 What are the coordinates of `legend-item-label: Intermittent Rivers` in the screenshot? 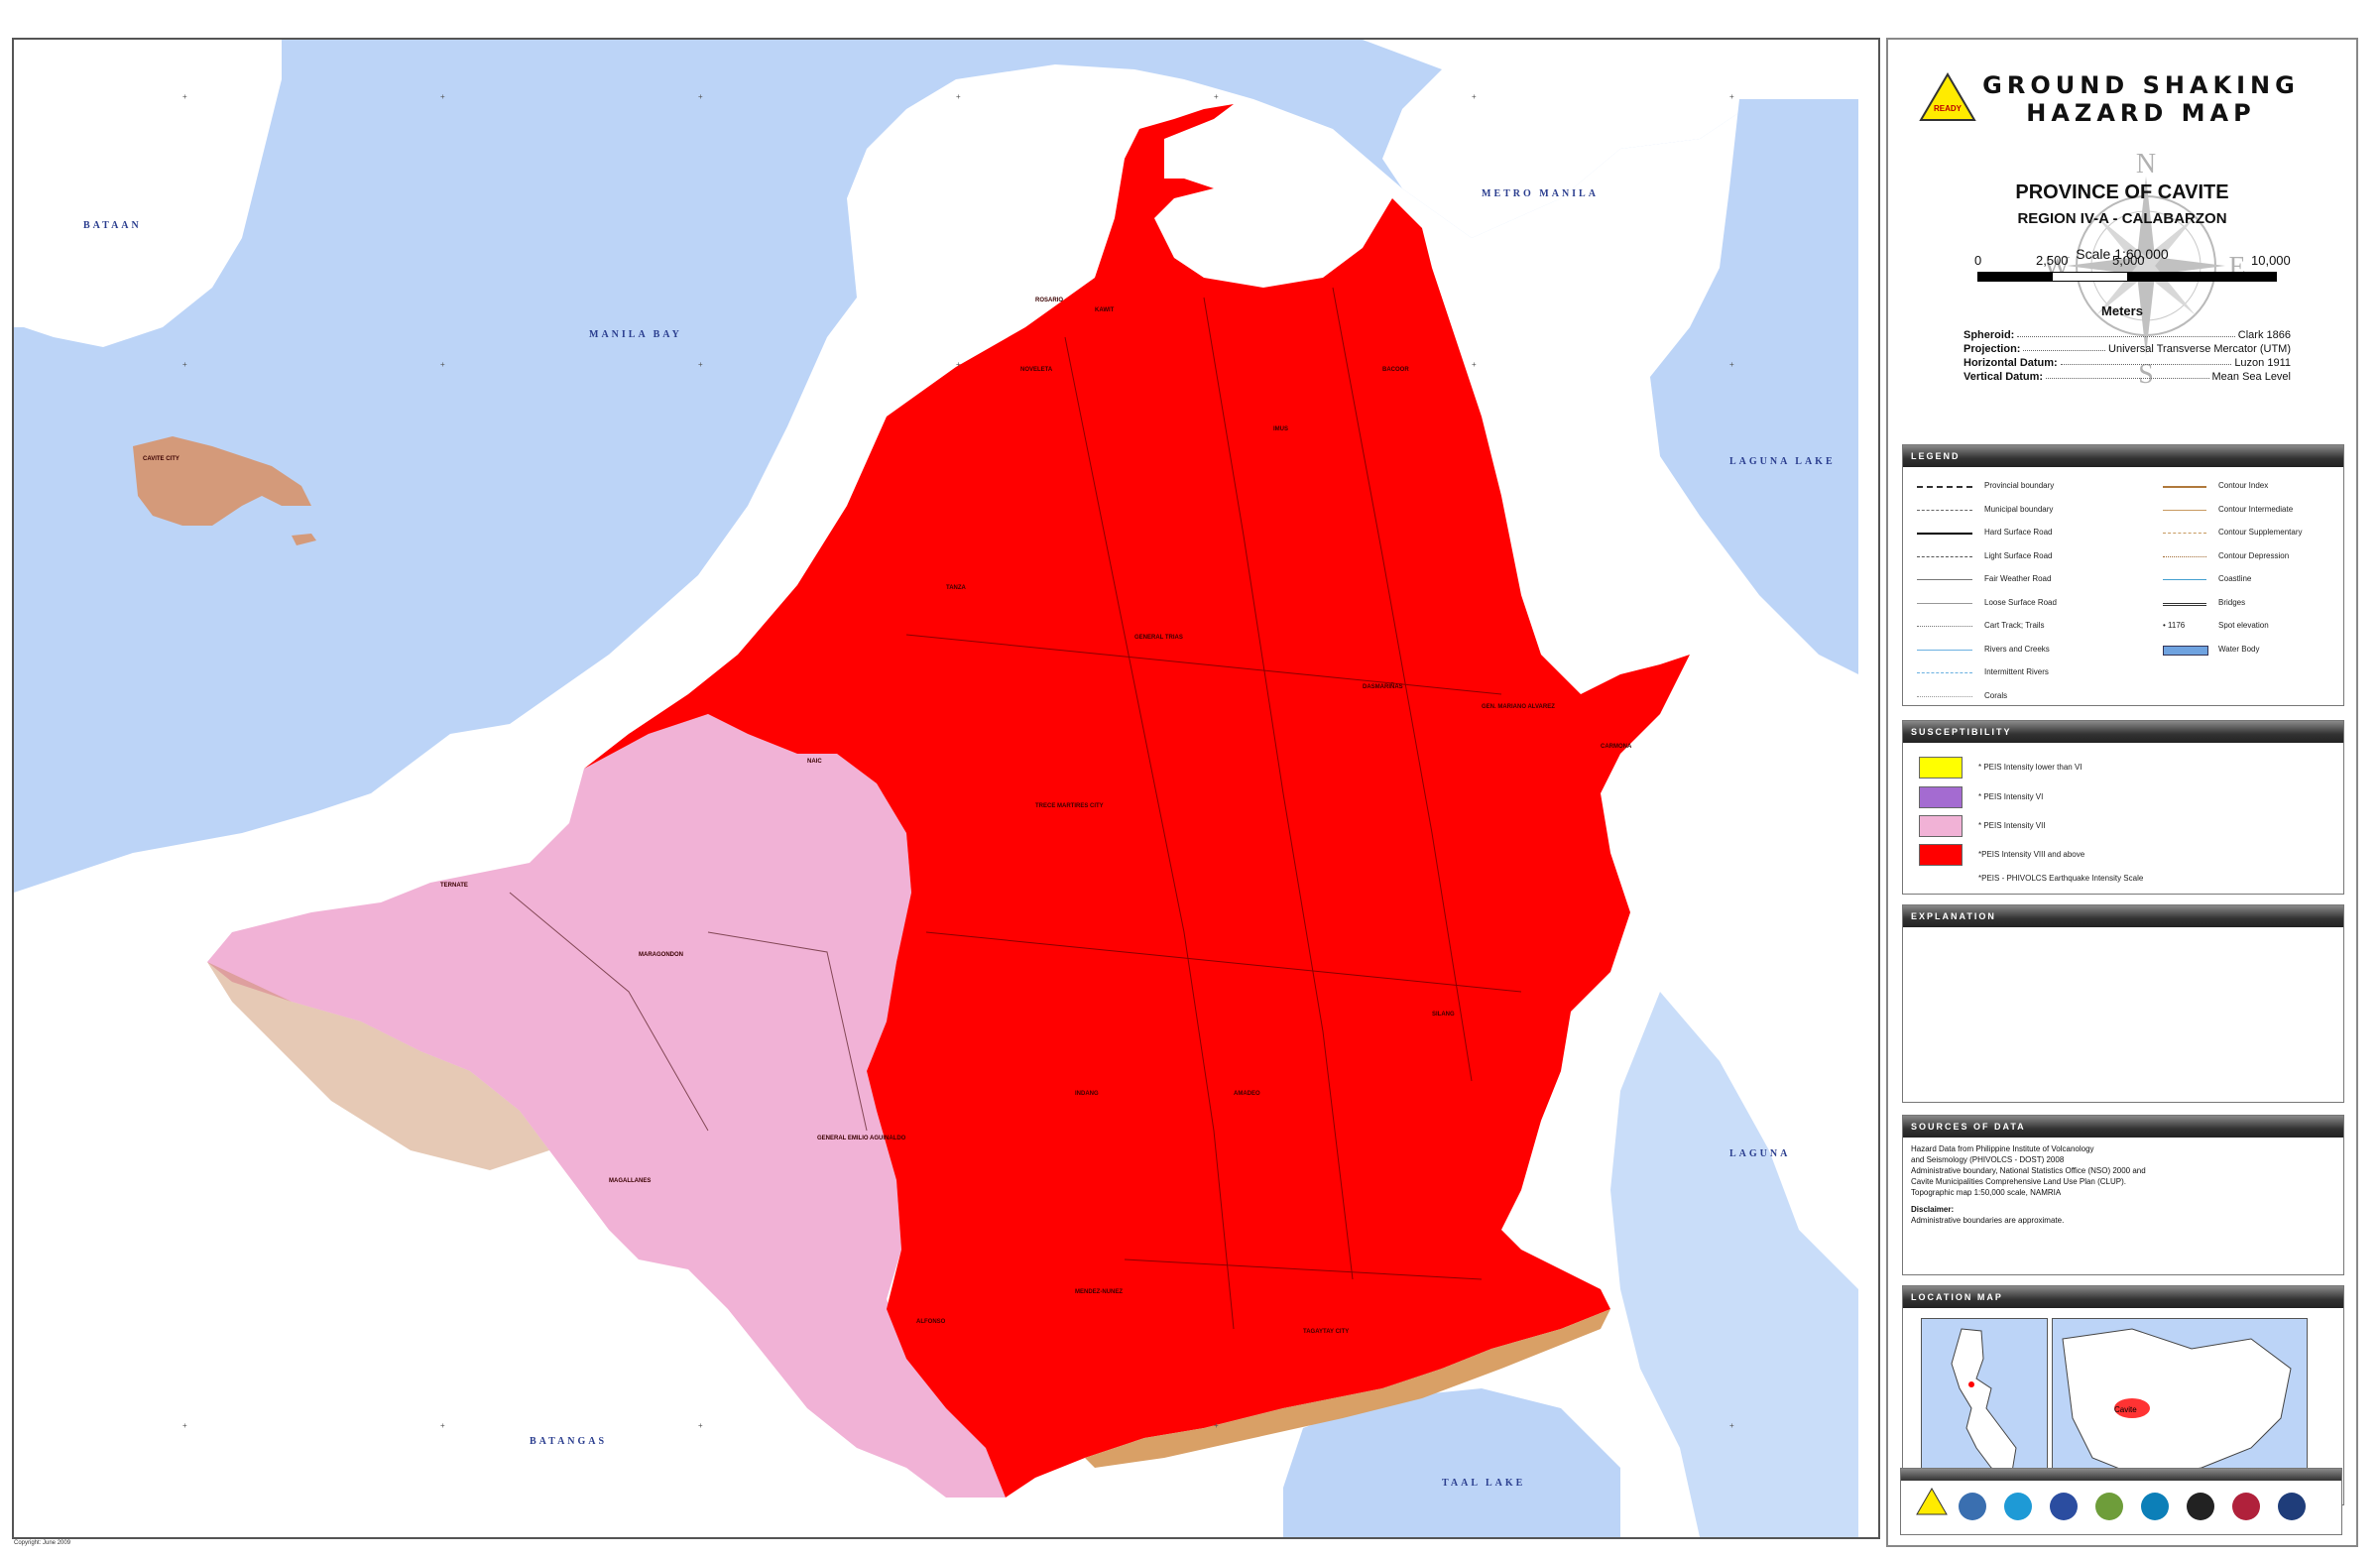 It's located at (2016, 671).